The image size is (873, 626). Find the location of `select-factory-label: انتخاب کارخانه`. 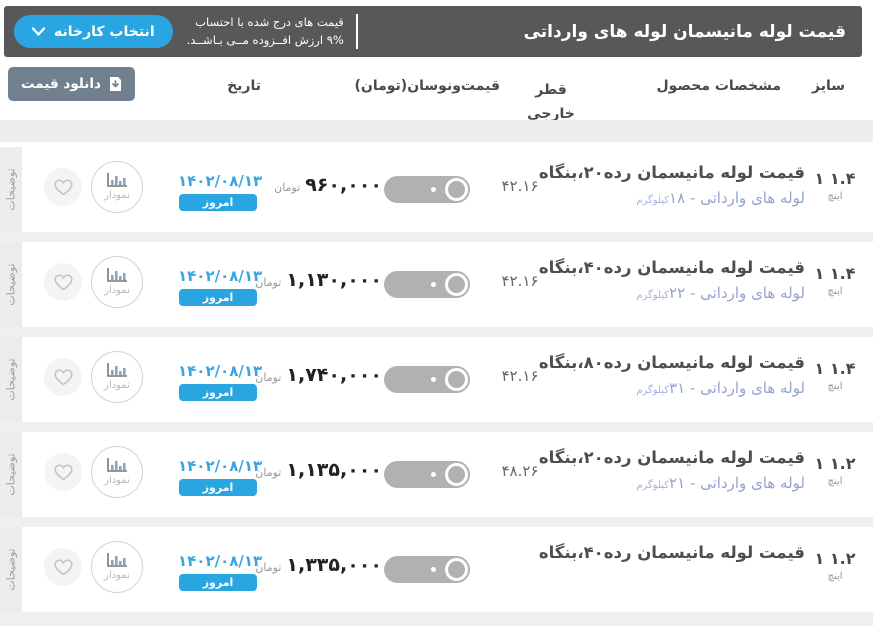

select-factory-label: انتخاب کارخانه is located at coordinates (104, 31).